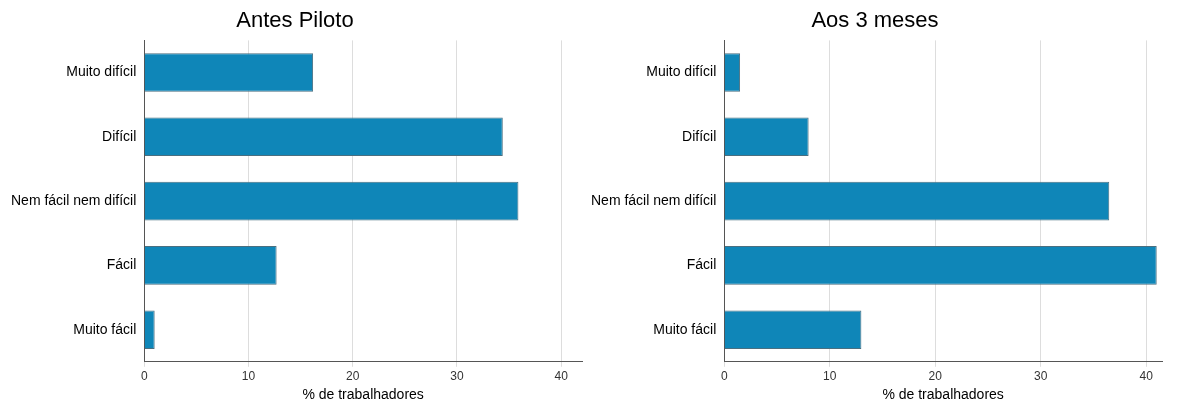 The image size is (1177, 414). Describe the element at coordinates (875, 20) in the screenshot. I see `chart-title: Aos 3 meses` at that location.